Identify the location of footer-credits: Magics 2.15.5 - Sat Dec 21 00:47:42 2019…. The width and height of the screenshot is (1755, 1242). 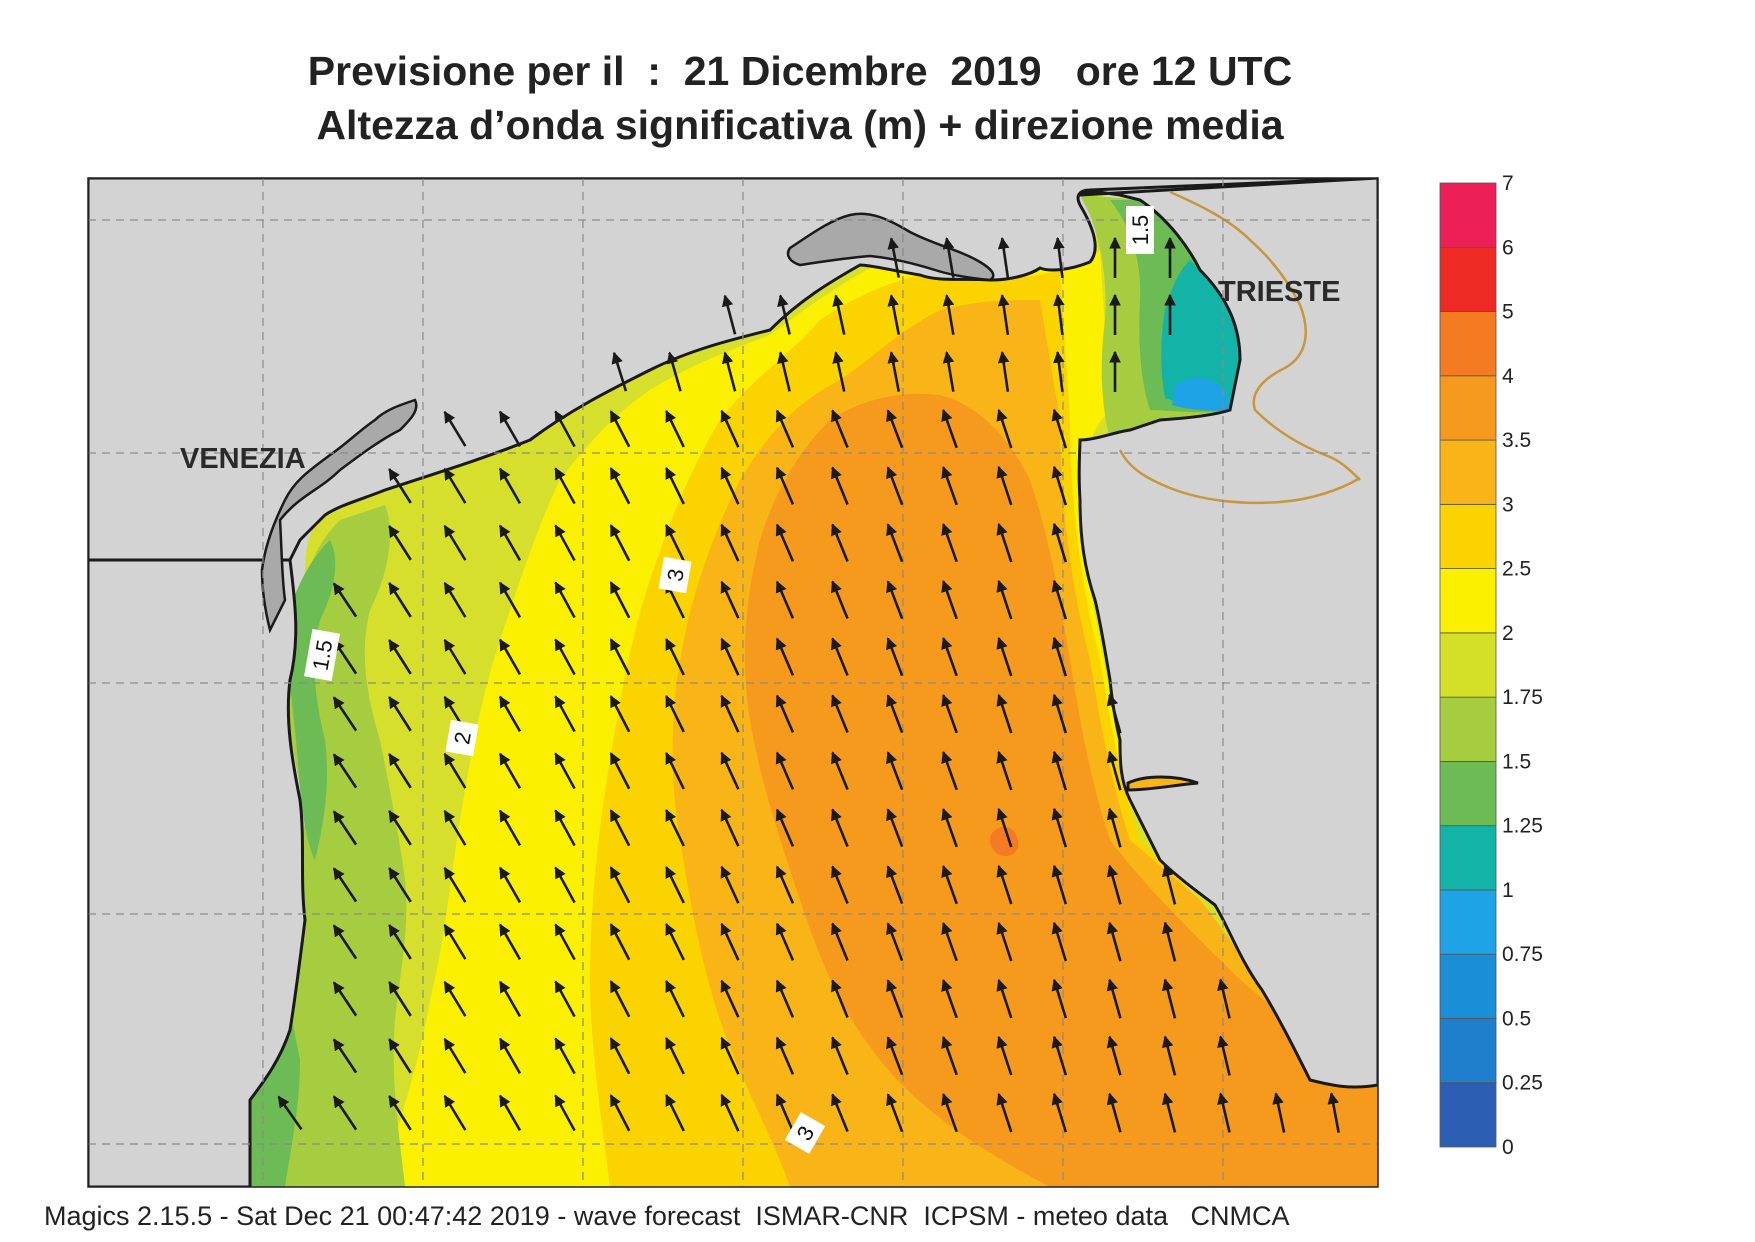
(667, 1216).